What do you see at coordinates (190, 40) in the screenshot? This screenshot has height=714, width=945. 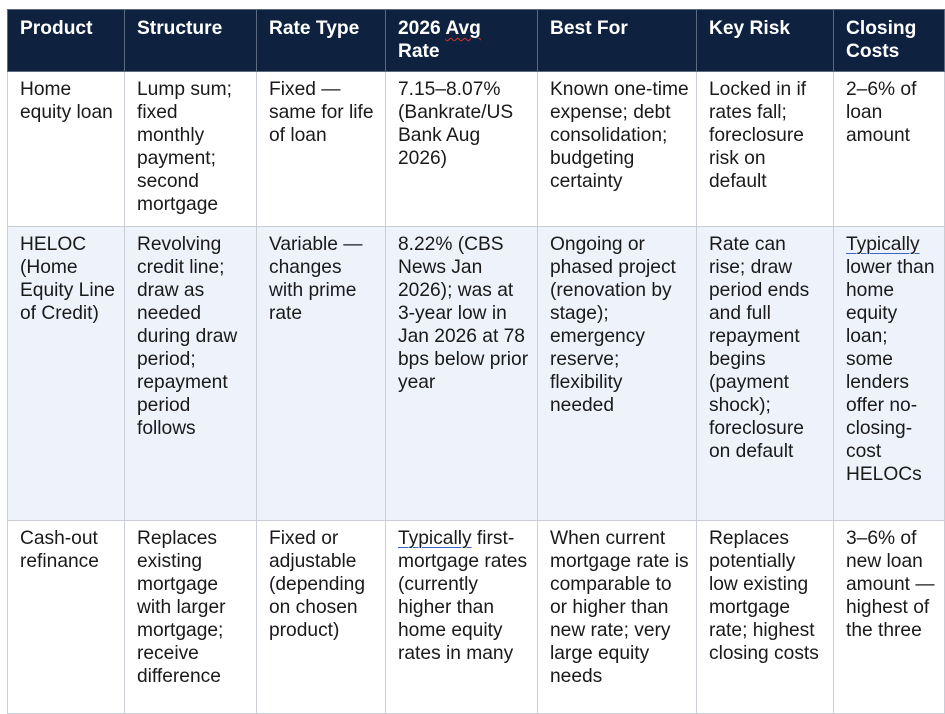 I see `header-structure: Structure` at bounding box center [190, 40].